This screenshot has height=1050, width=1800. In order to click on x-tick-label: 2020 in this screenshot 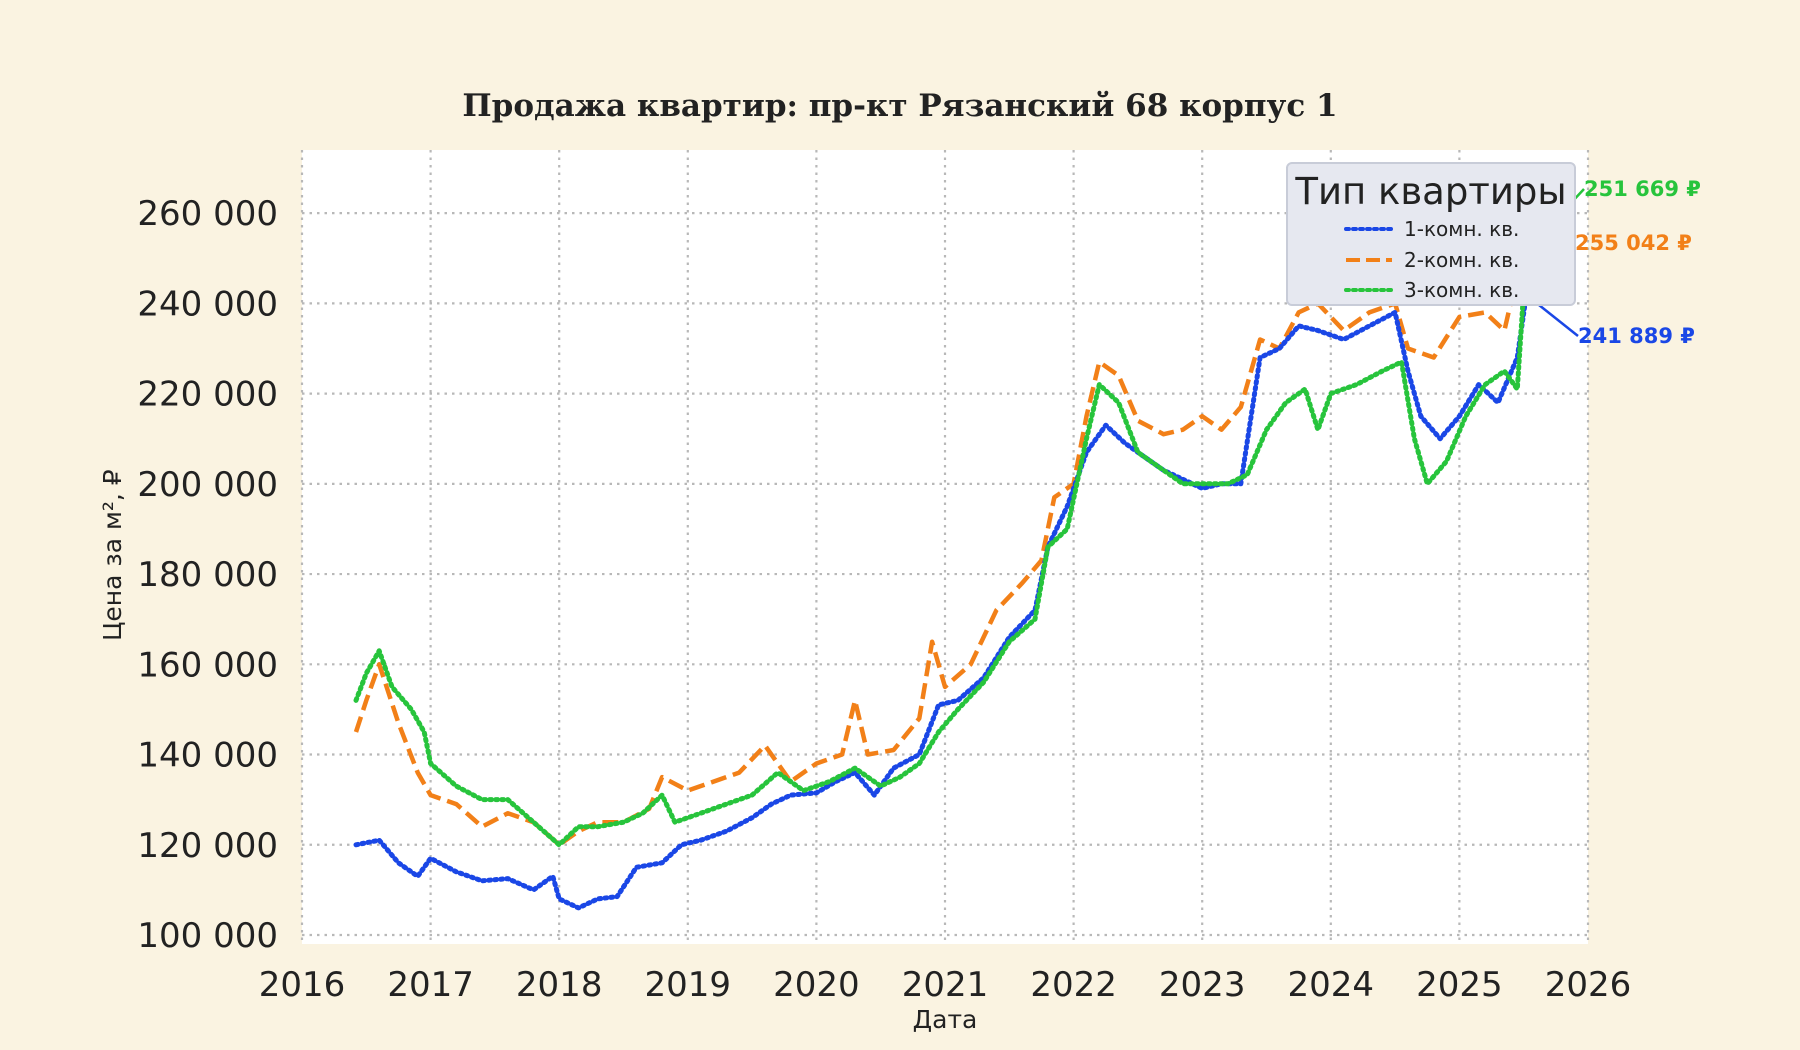, I will do `click(816, 985)`.